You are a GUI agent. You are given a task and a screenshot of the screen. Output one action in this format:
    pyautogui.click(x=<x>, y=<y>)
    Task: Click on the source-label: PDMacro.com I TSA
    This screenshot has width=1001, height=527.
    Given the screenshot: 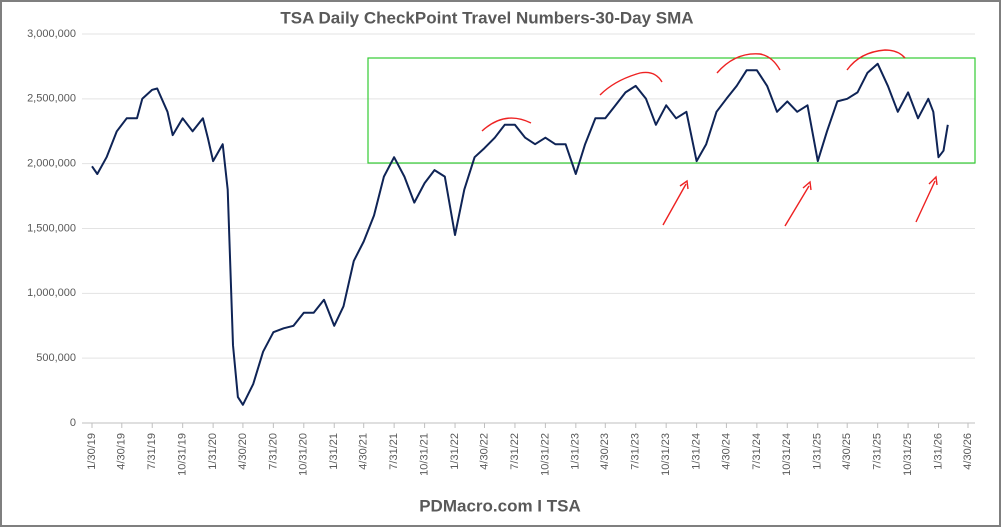 What is the action you would take?
    pyautogui.click(x=500, y=505)
    